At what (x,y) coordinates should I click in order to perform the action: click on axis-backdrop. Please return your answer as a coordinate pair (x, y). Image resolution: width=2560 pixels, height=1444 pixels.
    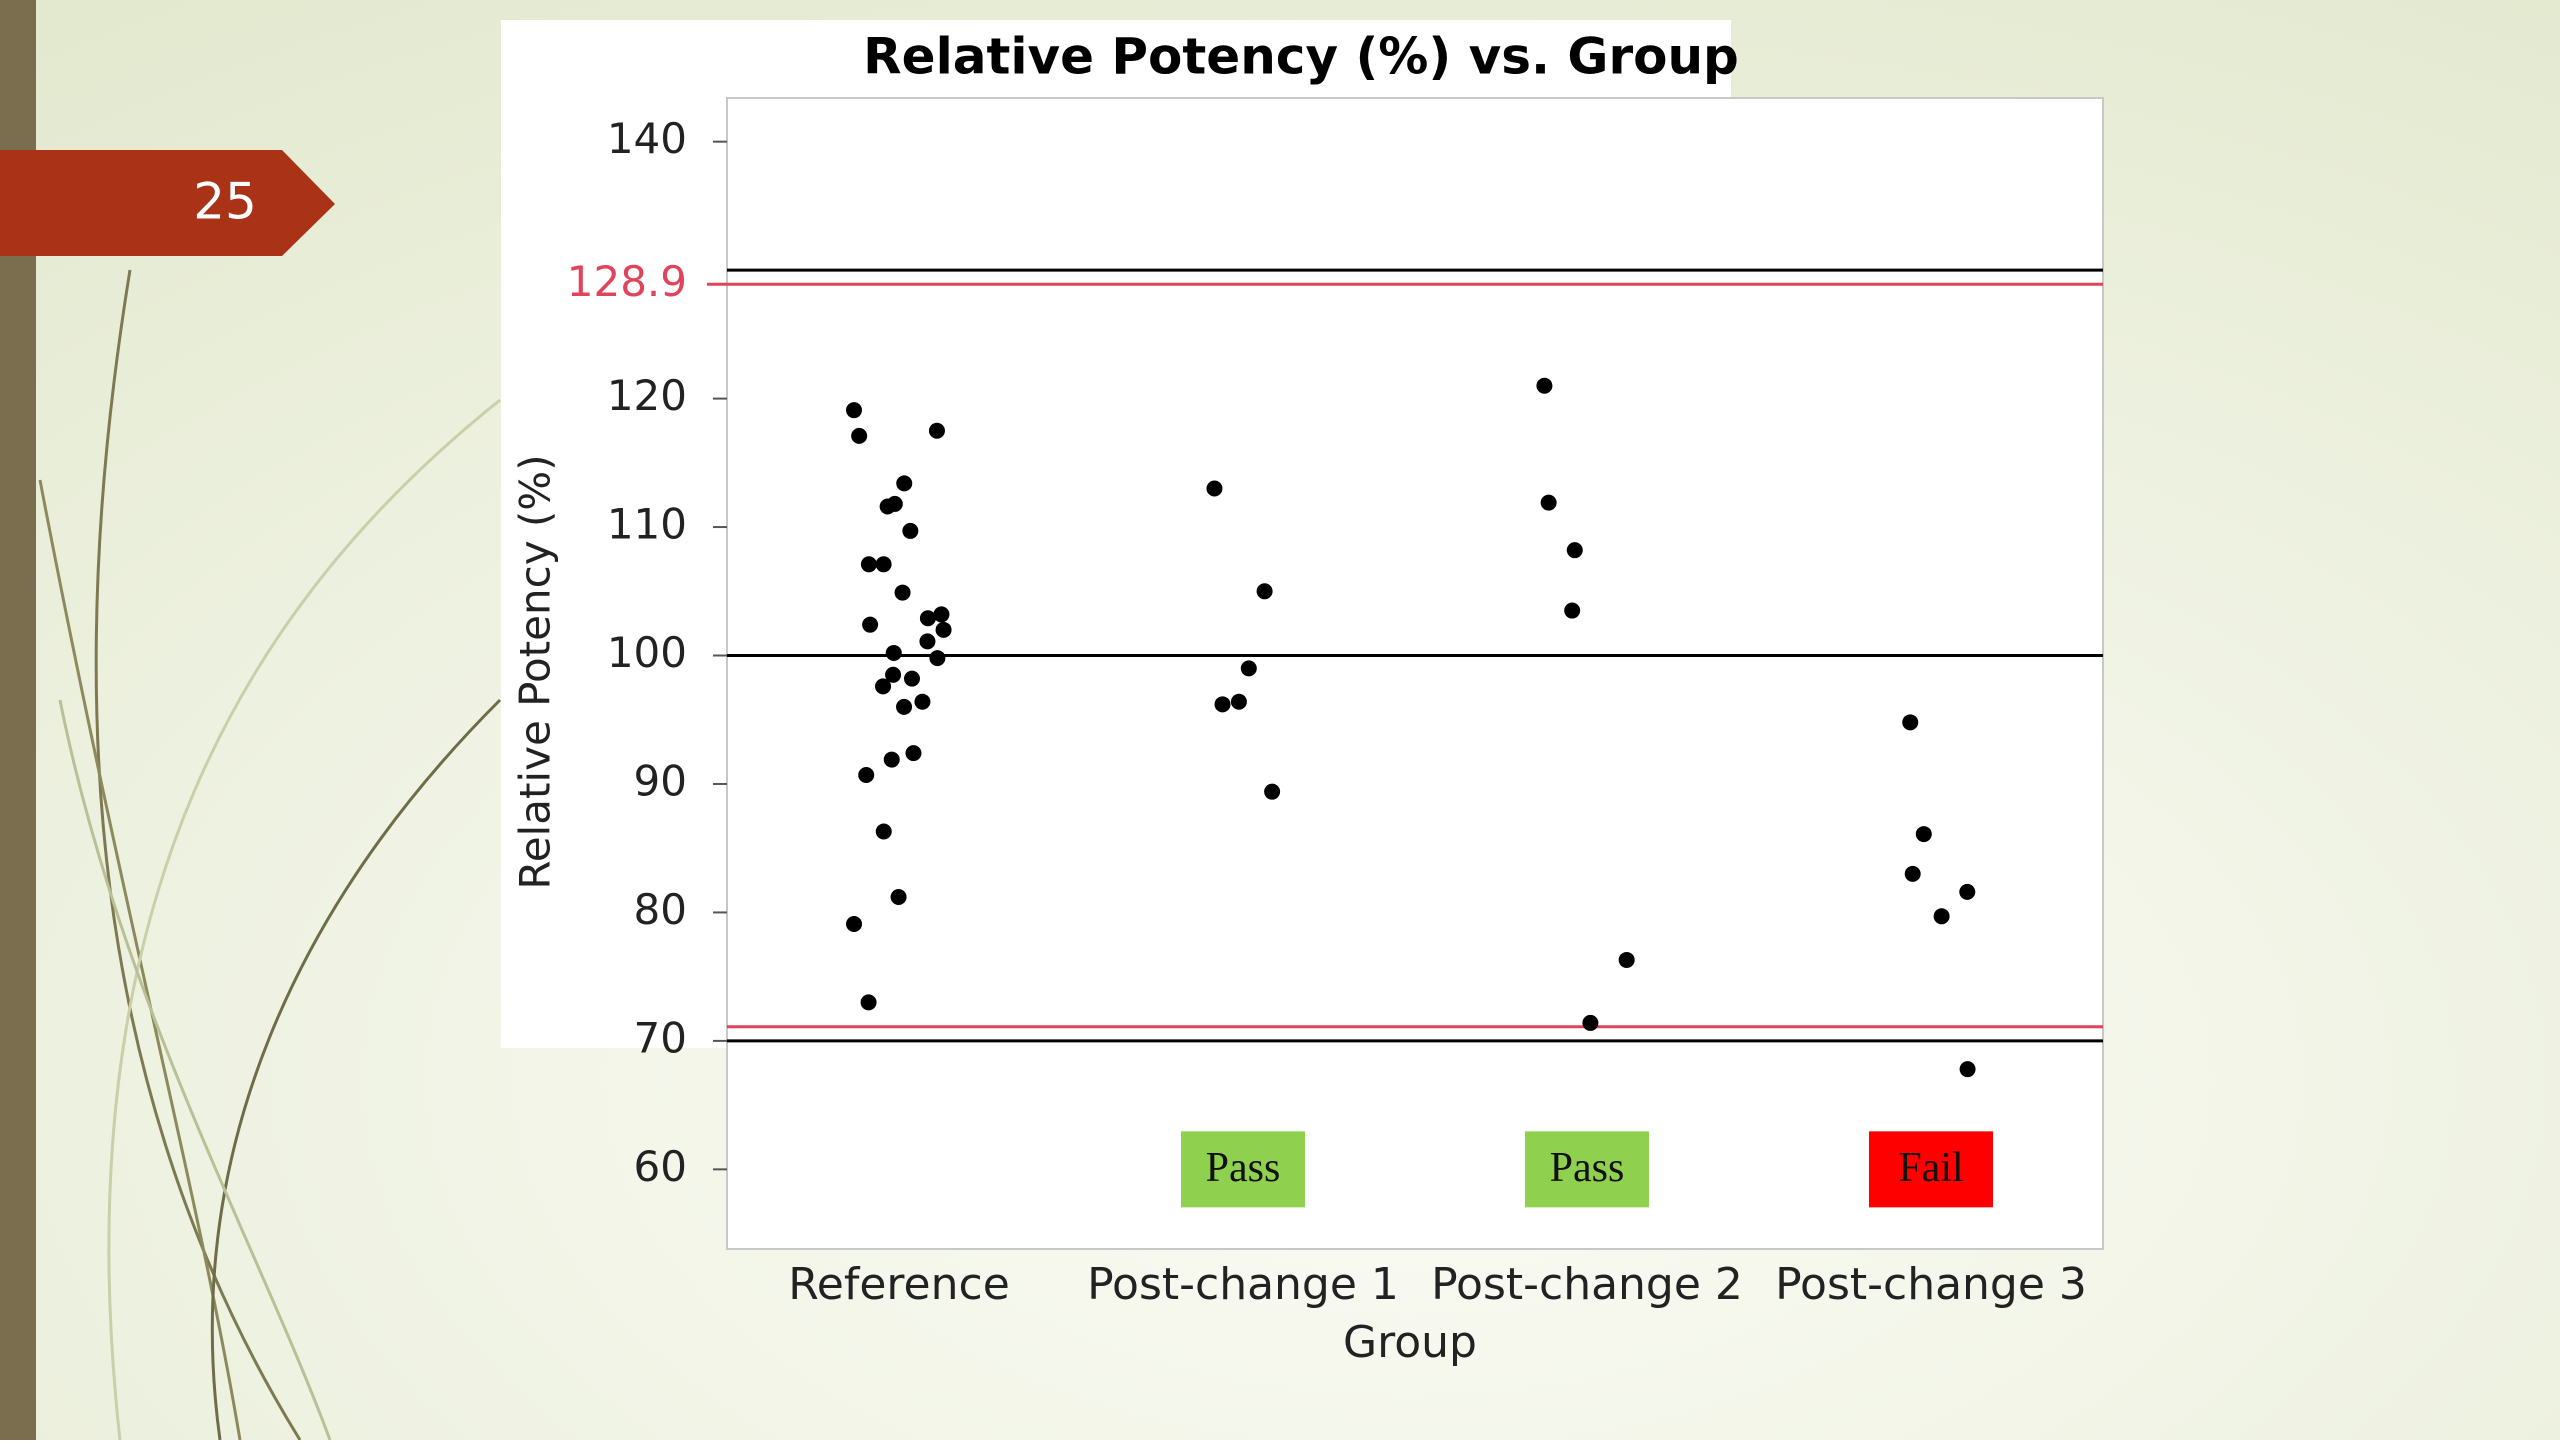
    Looking at the image, I should click on (614, 534).